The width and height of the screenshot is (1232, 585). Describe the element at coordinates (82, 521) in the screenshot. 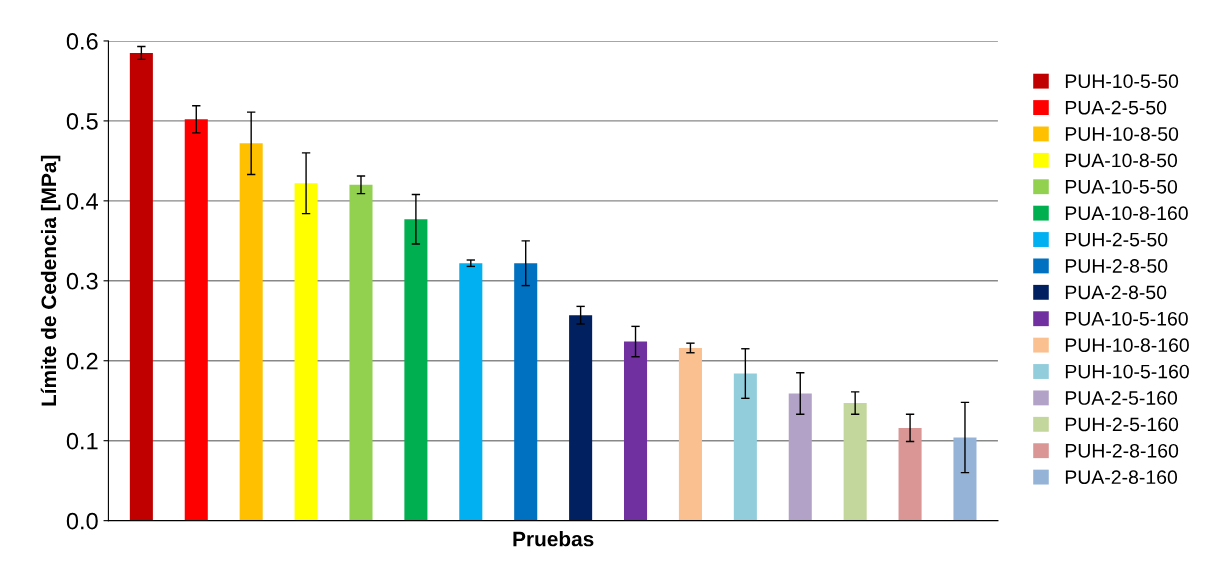

I see `y-tick-label: 0.0` at that location.